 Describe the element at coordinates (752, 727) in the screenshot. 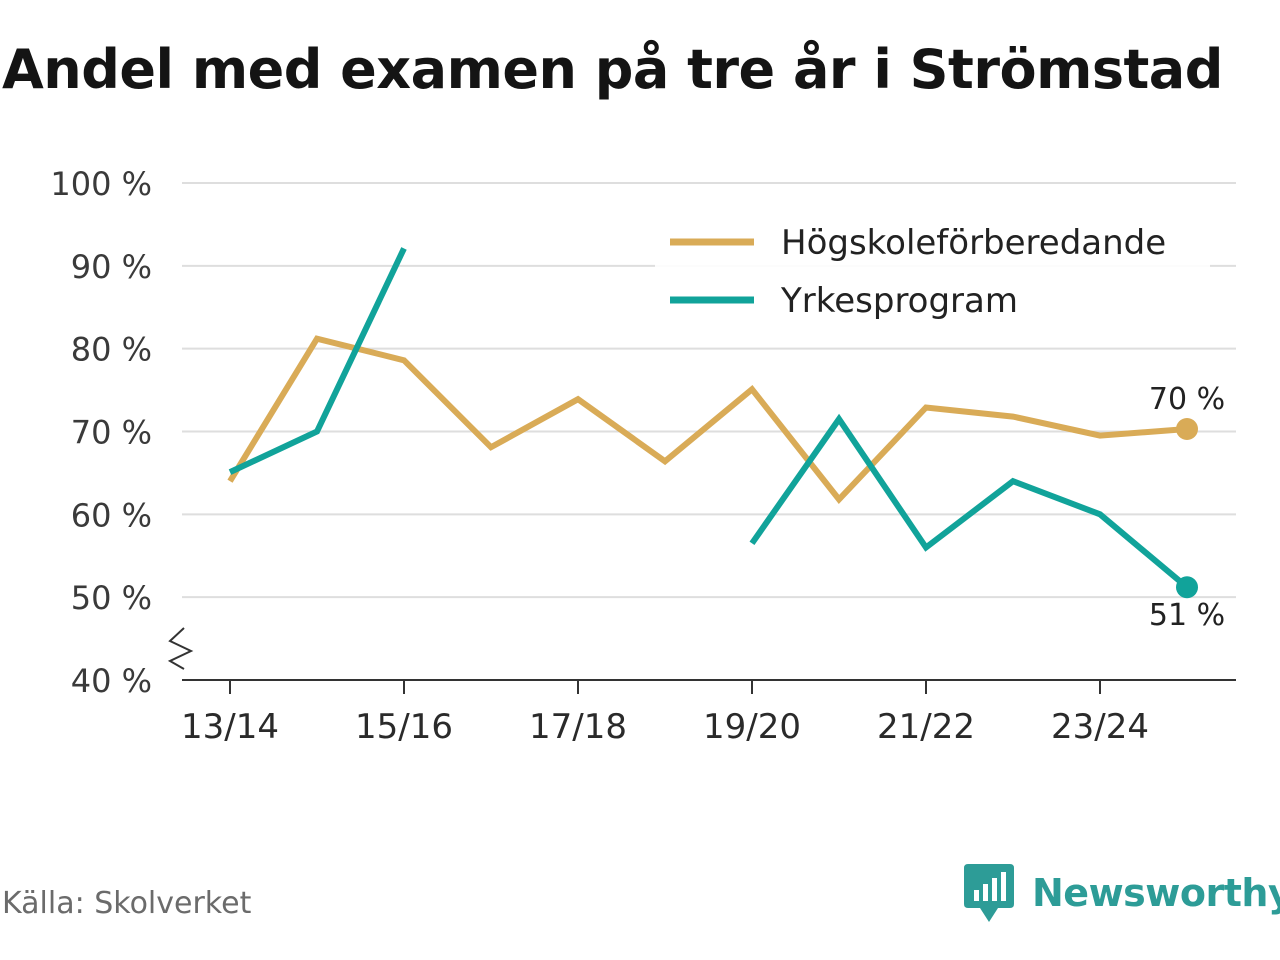

I see `x-tick-label: 19/20` at that location.